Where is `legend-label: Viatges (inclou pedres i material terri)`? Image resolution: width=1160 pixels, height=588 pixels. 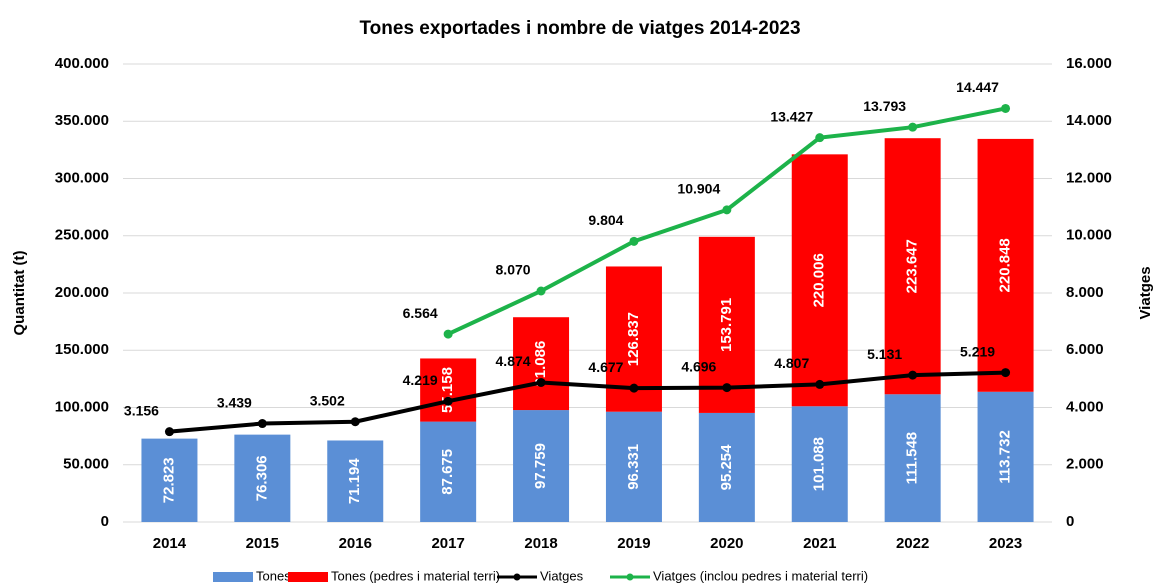 legend-label: Viatges (inclou pedres i material terri) is located at coordinates (760, 575).